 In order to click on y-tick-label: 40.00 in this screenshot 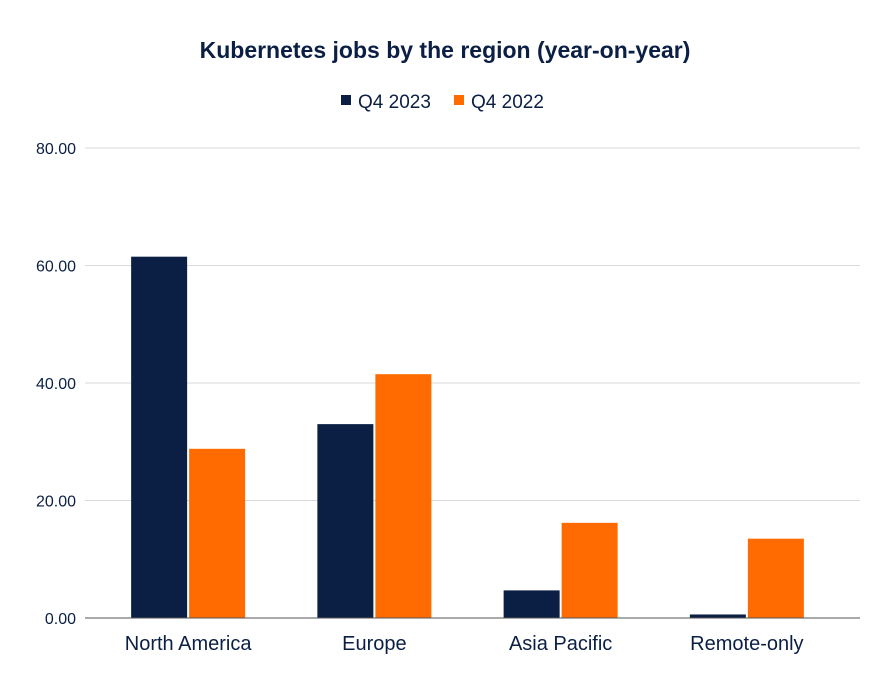, I will do `click(56, 384)`.